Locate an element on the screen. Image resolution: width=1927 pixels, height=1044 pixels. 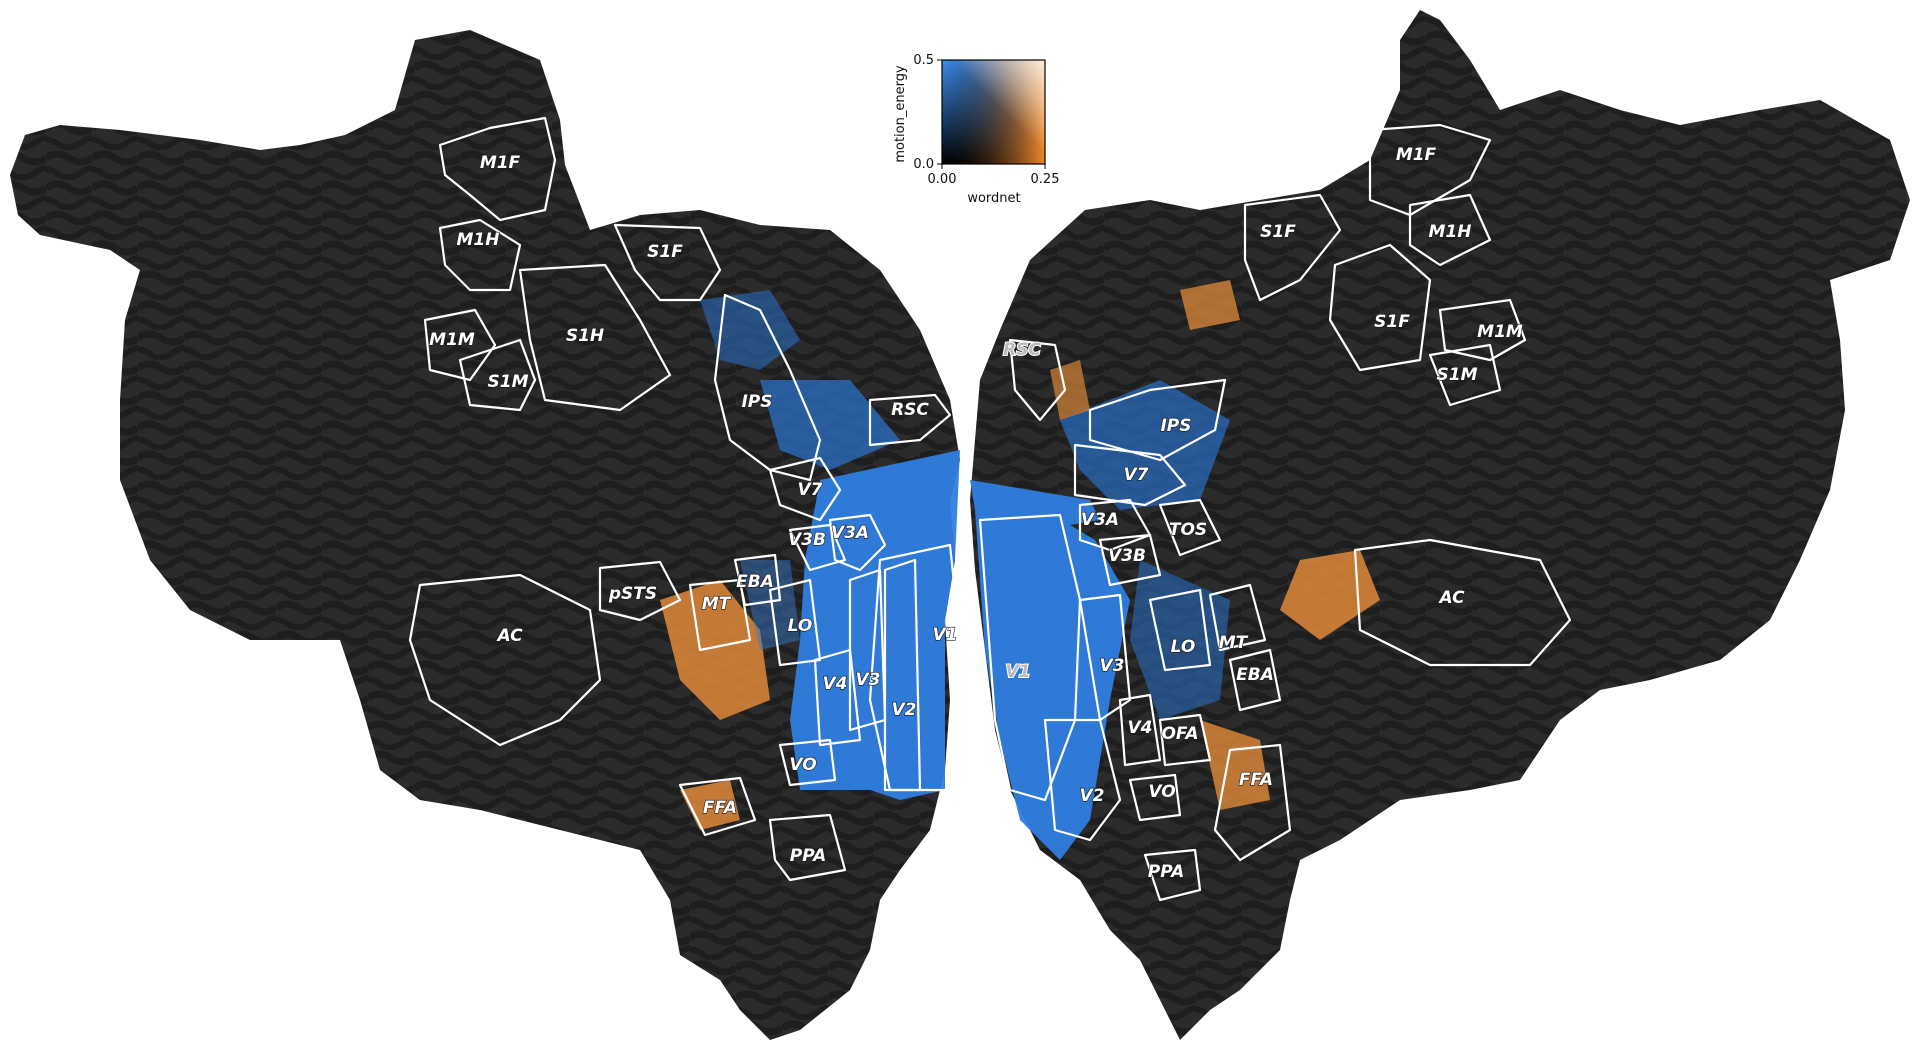
left-roi-V7 is located at coordinates (805, 489).